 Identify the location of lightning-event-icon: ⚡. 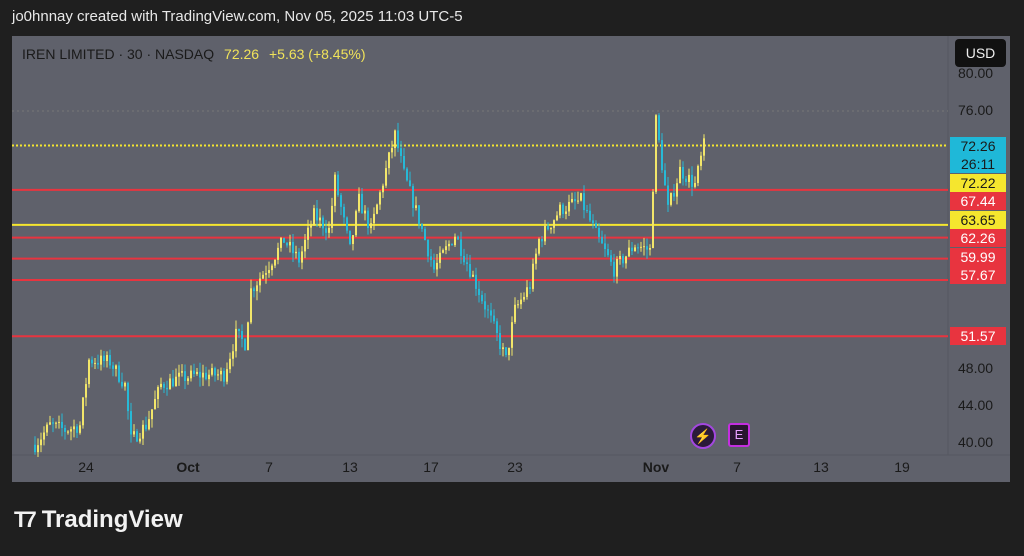
(703, 436).